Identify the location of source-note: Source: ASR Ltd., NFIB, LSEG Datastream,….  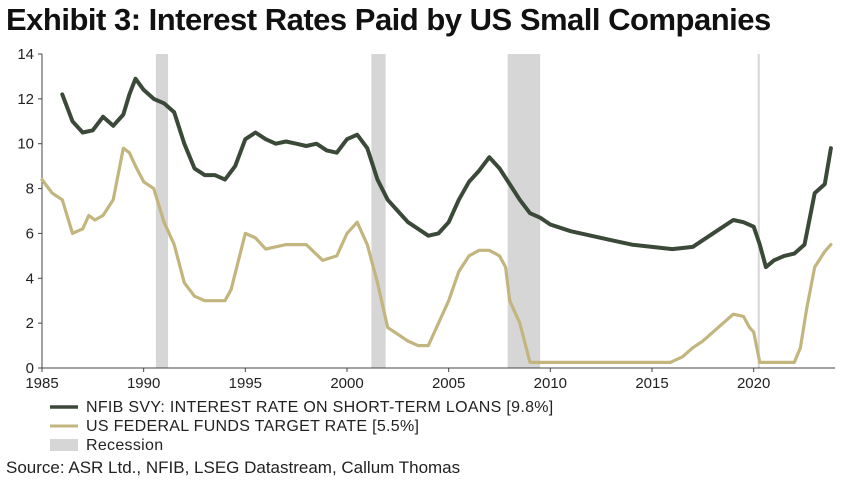
(233, 467).